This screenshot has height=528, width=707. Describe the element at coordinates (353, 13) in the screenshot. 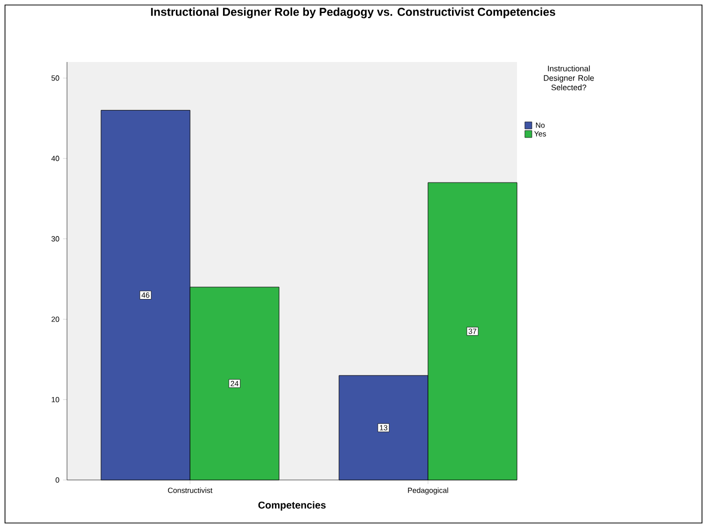

I see `chart-title: Instructional Designer Role by Pedagogy vs. Constructivist Competencies` at that location.